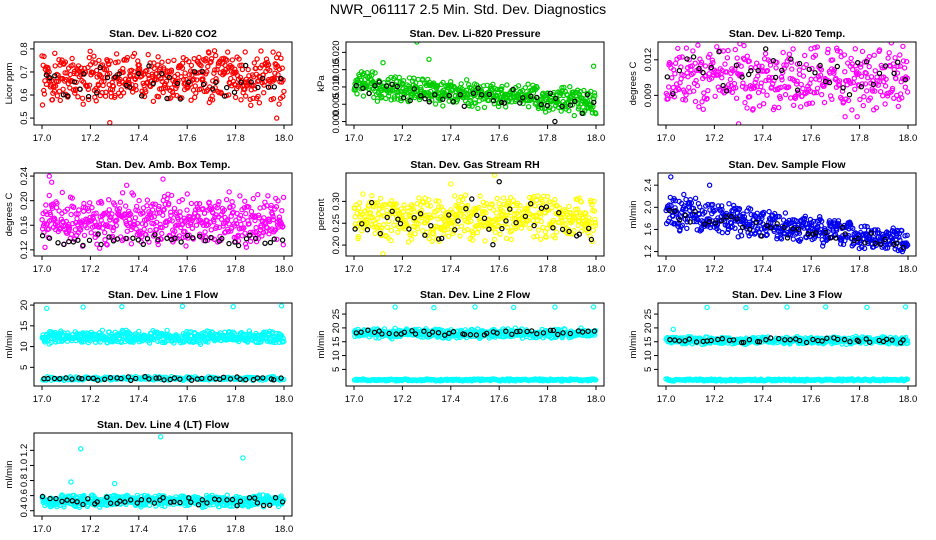  What do you see at coordinates (714, 269) in the screenshot?
I see `x-tick-label: 17.2` at bounding box center [714, 269].